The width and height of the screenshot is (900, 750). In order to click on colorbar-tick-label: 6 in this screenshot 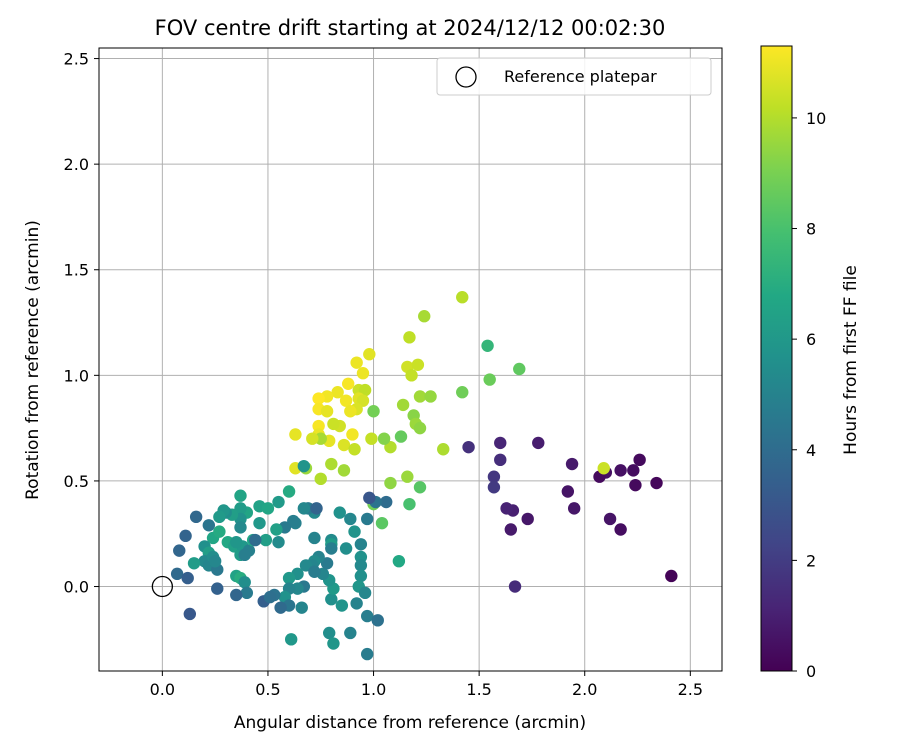, I will do `click(811, 339)`.